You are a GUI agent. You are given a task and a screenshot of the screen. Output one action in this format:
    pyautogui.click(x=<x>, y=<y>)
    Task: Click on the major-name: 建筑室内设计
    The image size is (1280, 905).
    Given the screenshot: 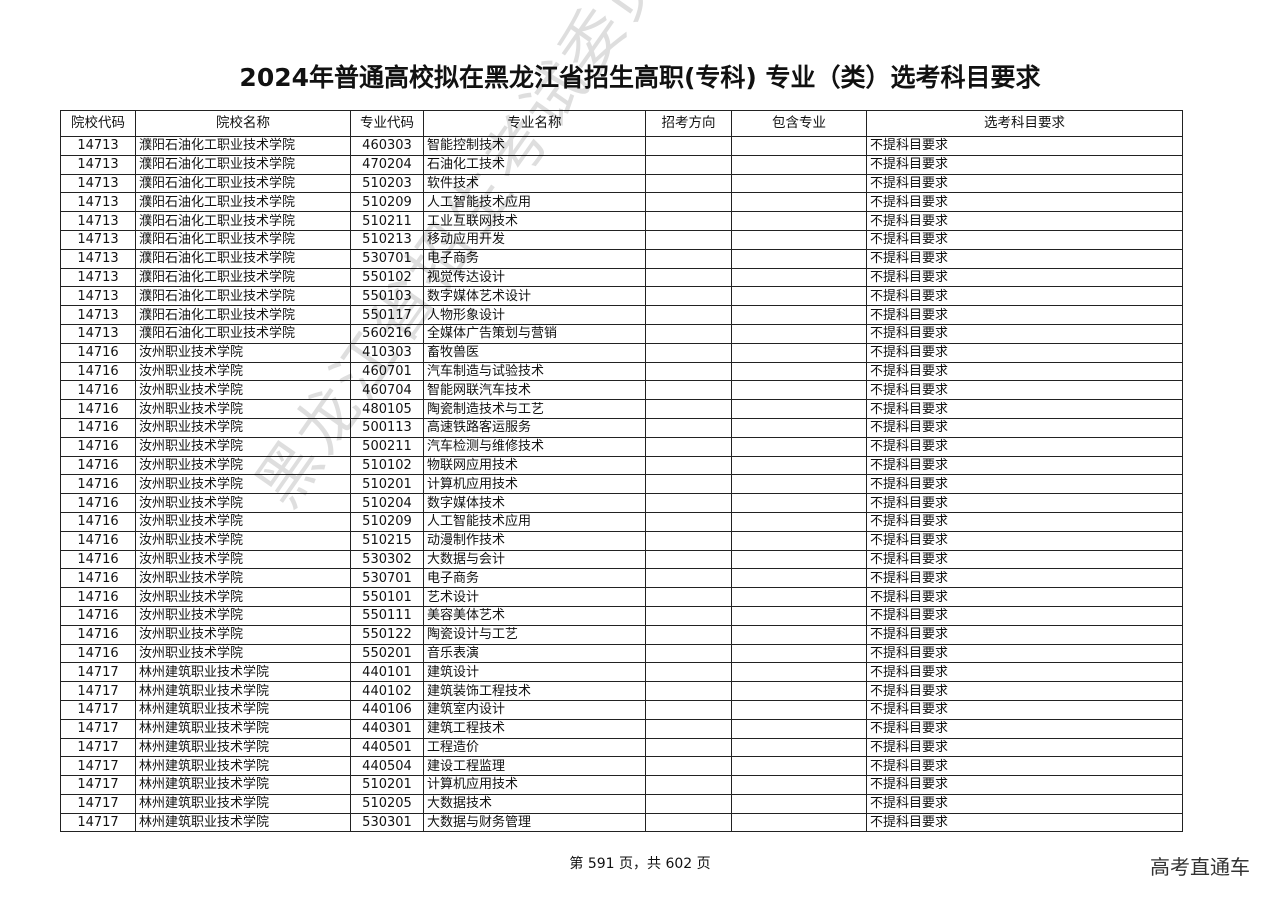 What is the action you would take?
    pyautogui.click(x=534, y=709)
    